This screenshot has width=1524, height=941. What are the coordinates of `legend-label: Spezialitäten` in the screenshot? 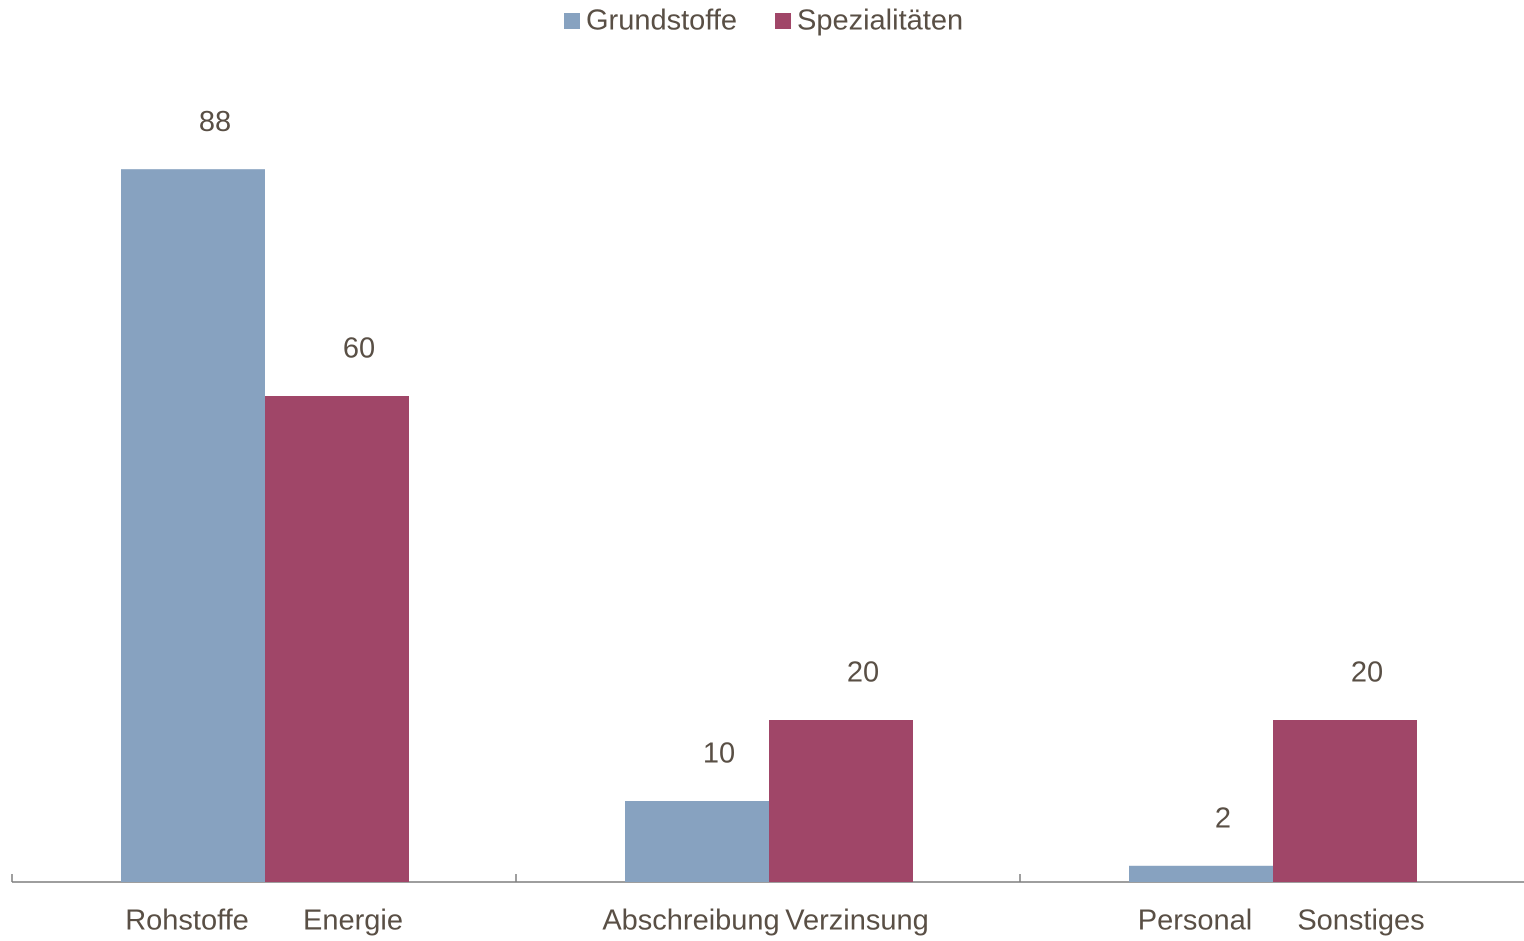 It's located at (880, 21).